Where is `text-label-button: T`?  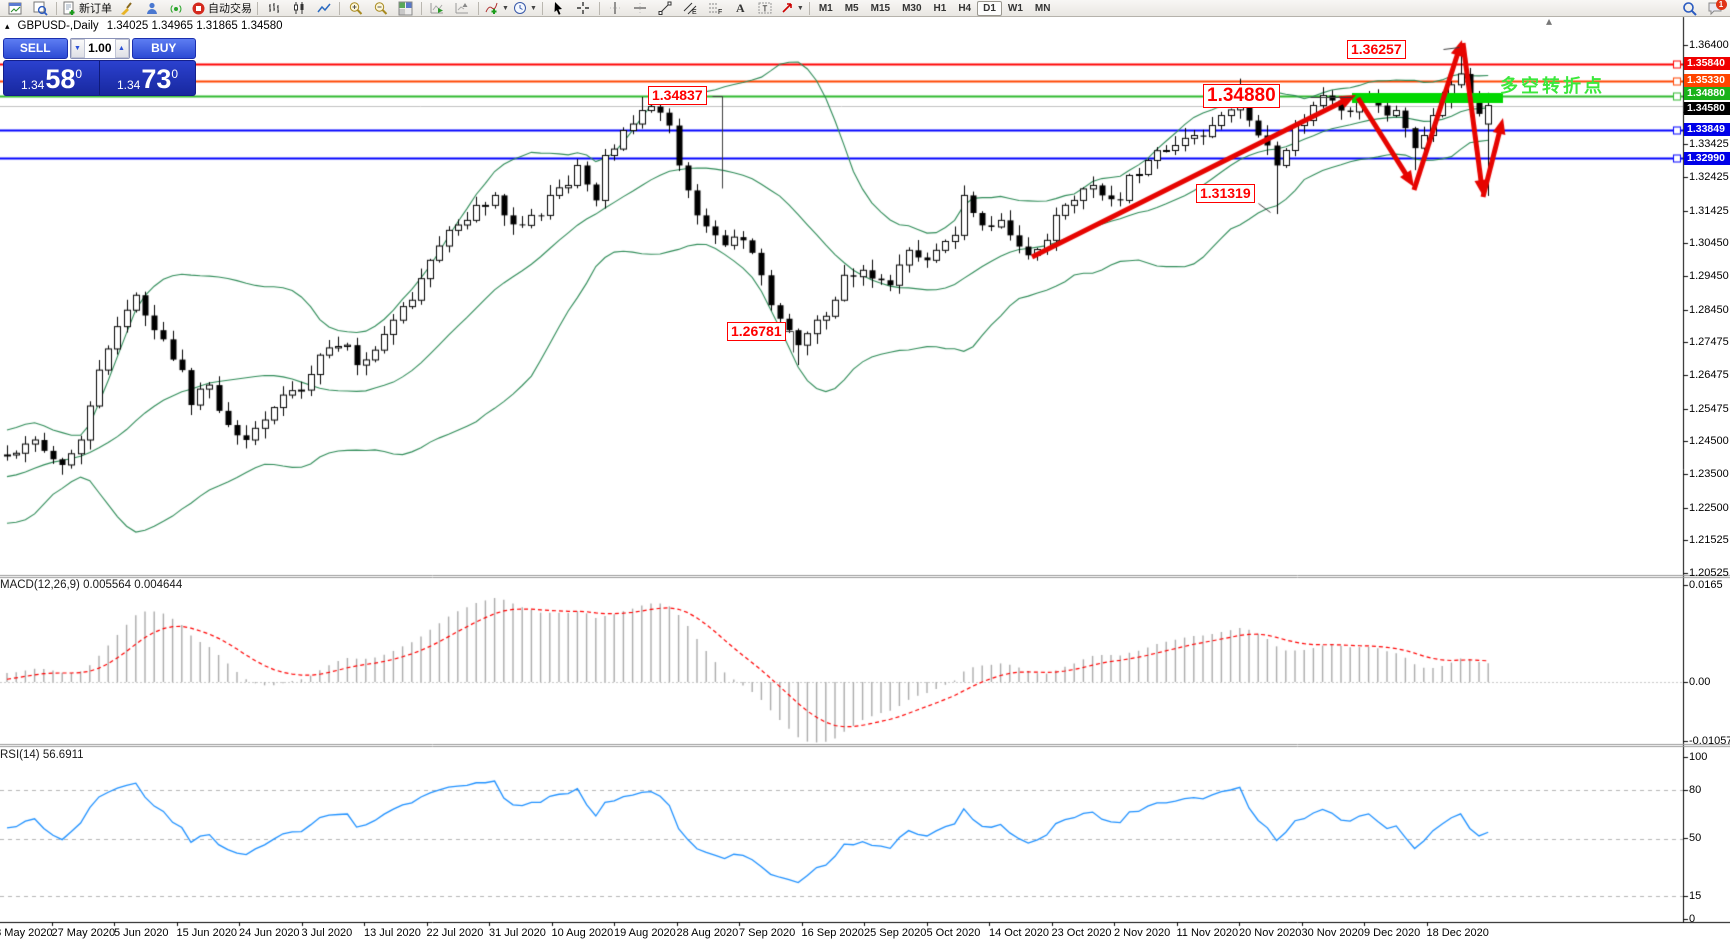
text-label-button: T is located at coordinates (765, 8).